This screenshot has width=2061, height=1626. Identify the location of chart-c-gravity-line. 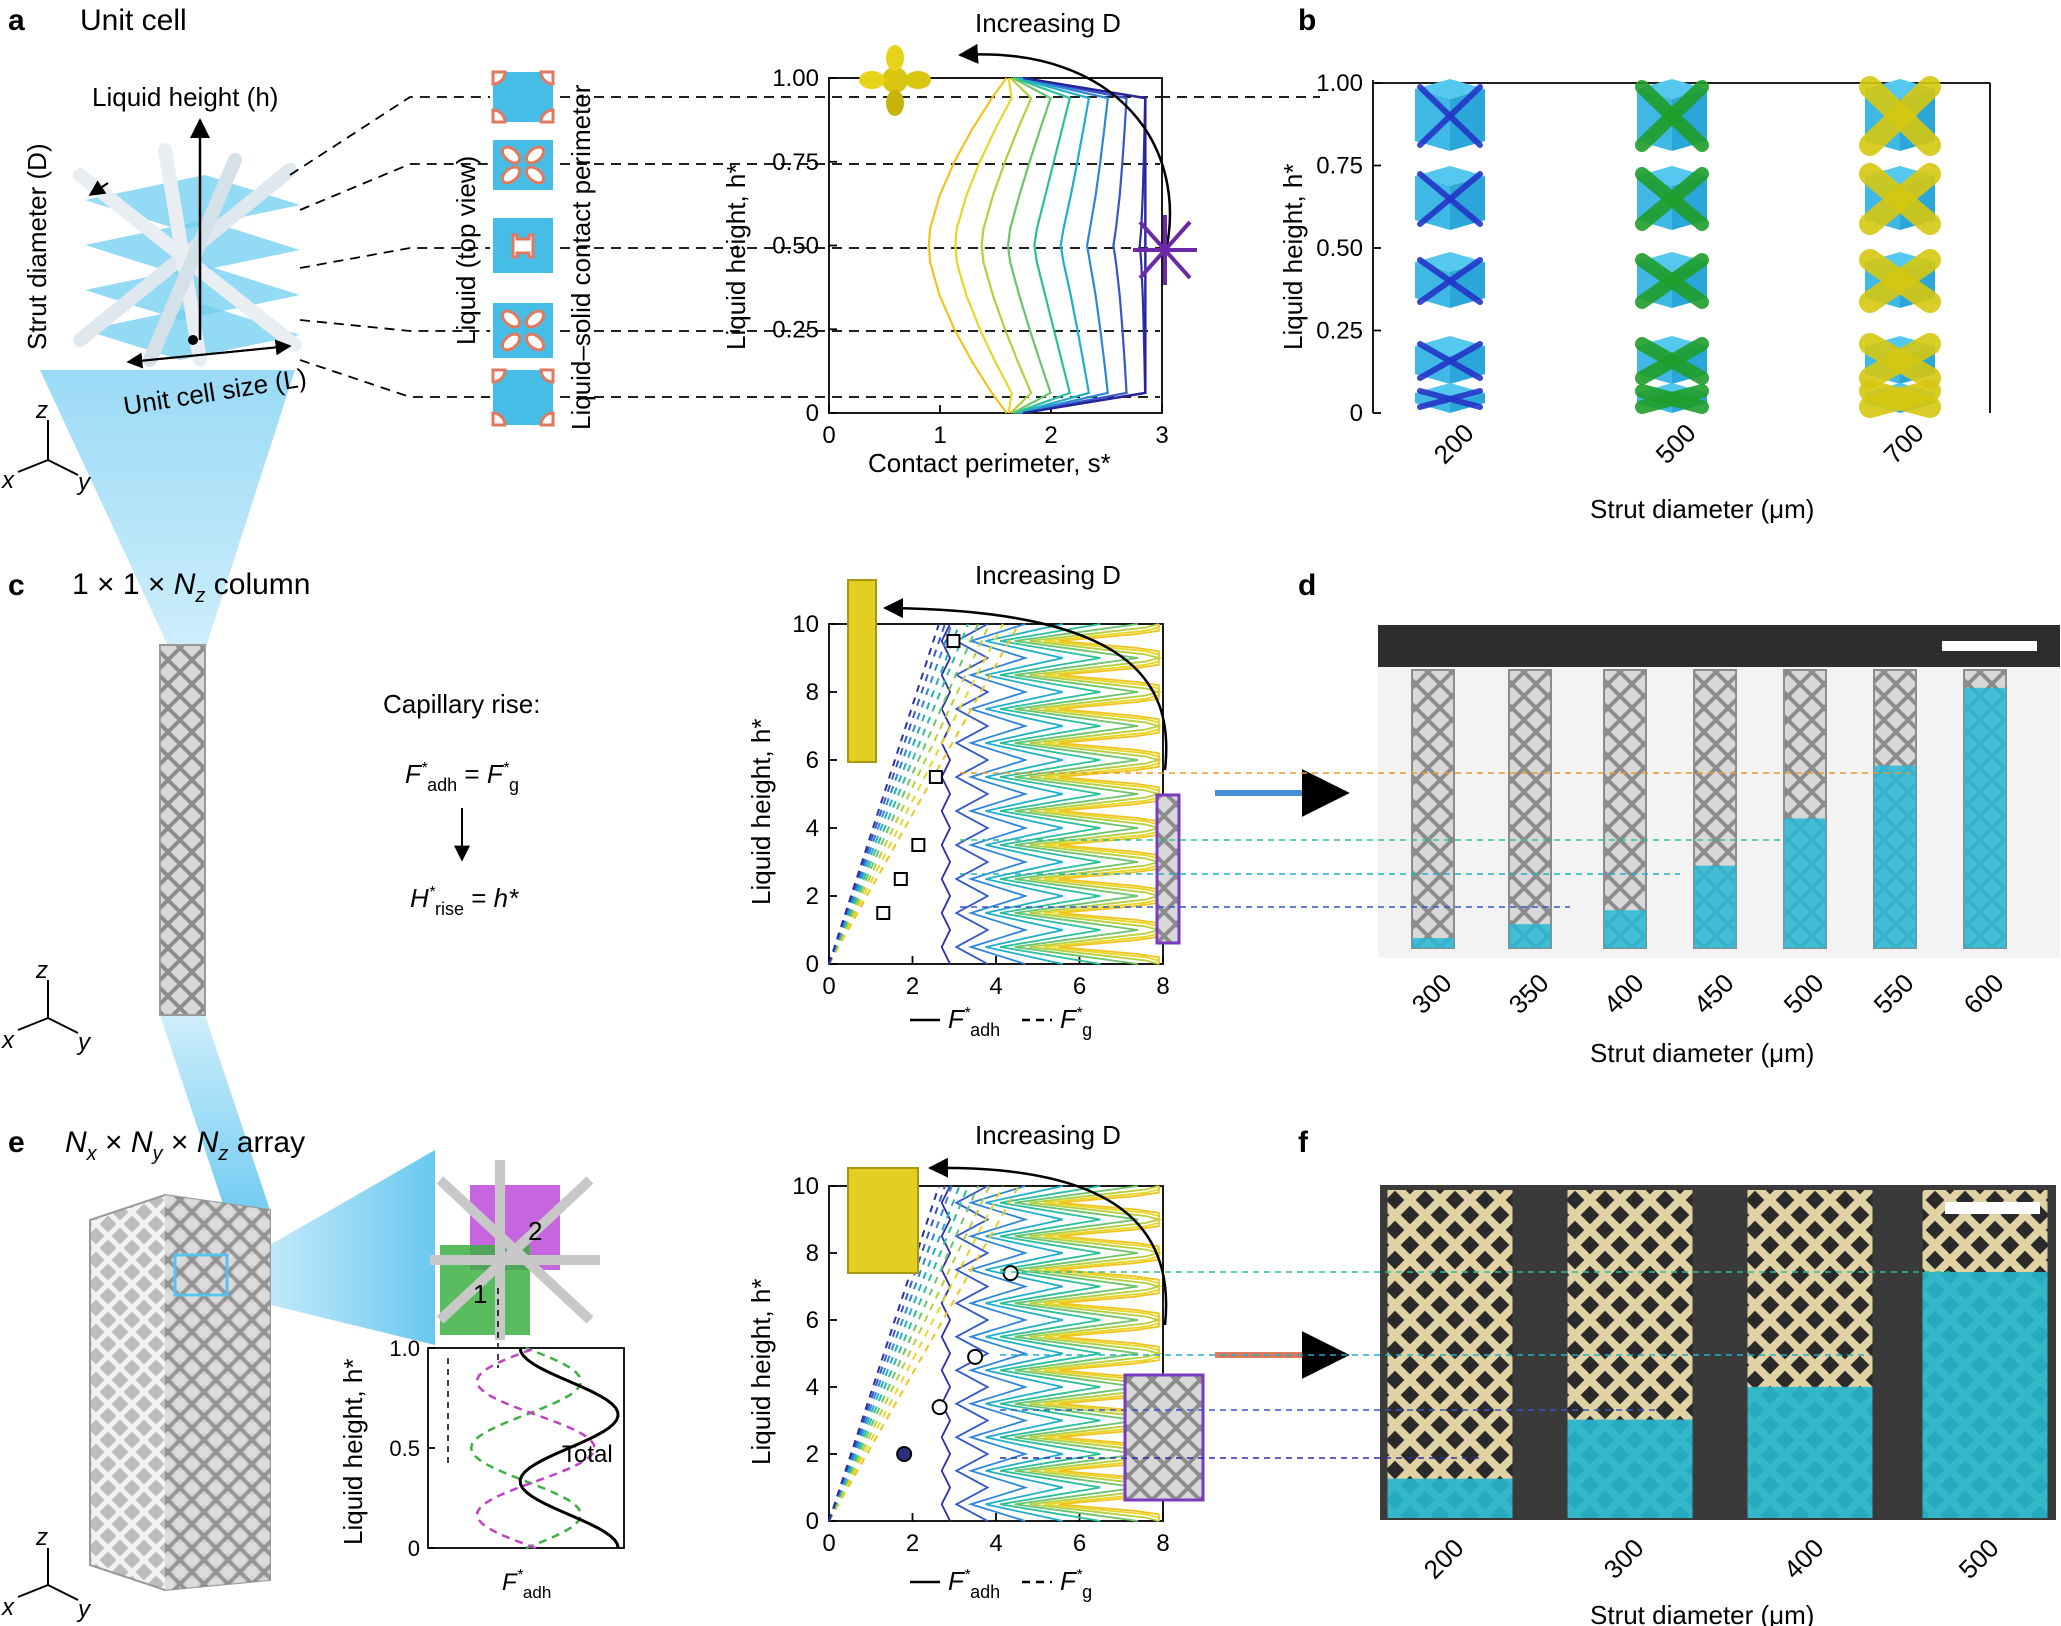
(909, 794).